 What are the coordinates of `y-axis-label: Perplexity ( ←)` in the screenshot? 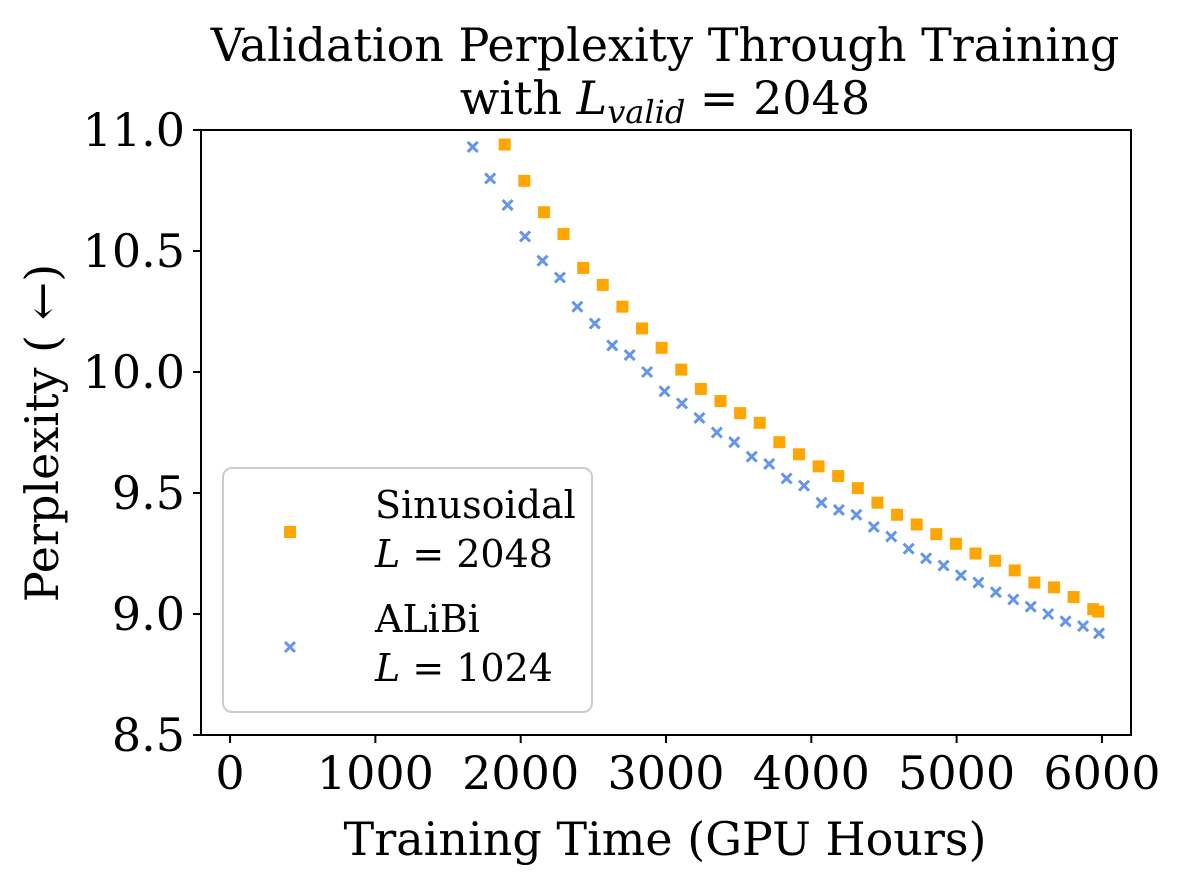 It's located at (42, 433).